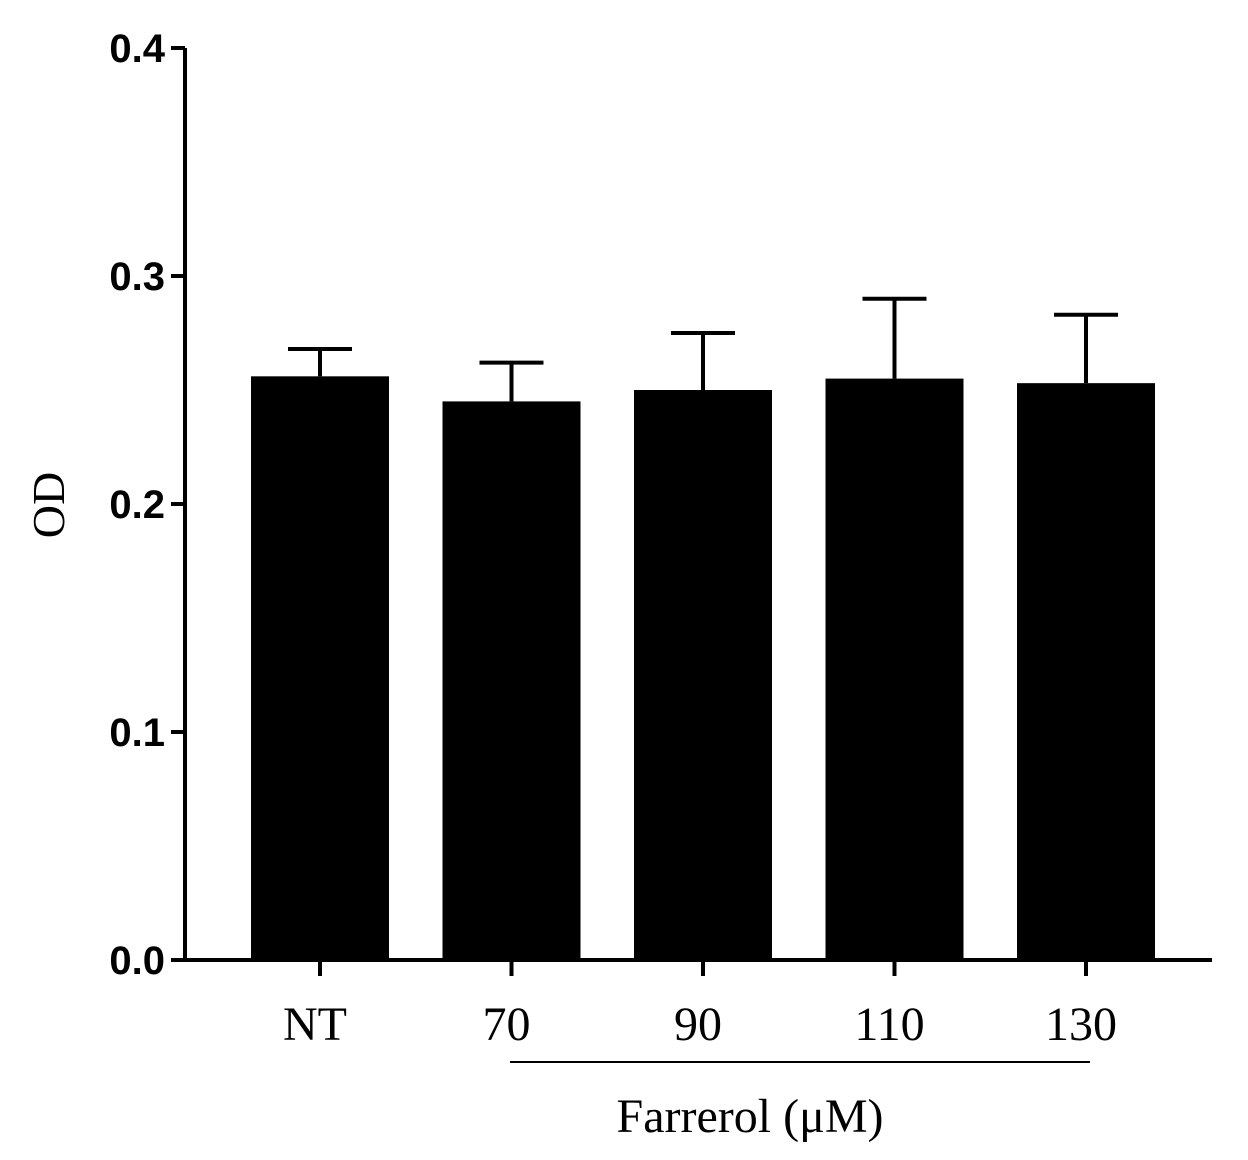 This screenshot has height=1160, width=1248. What do you see at coordinates (320, 668) in the screenshot?
I see `bar-NT` at bounding box center [320, 668].